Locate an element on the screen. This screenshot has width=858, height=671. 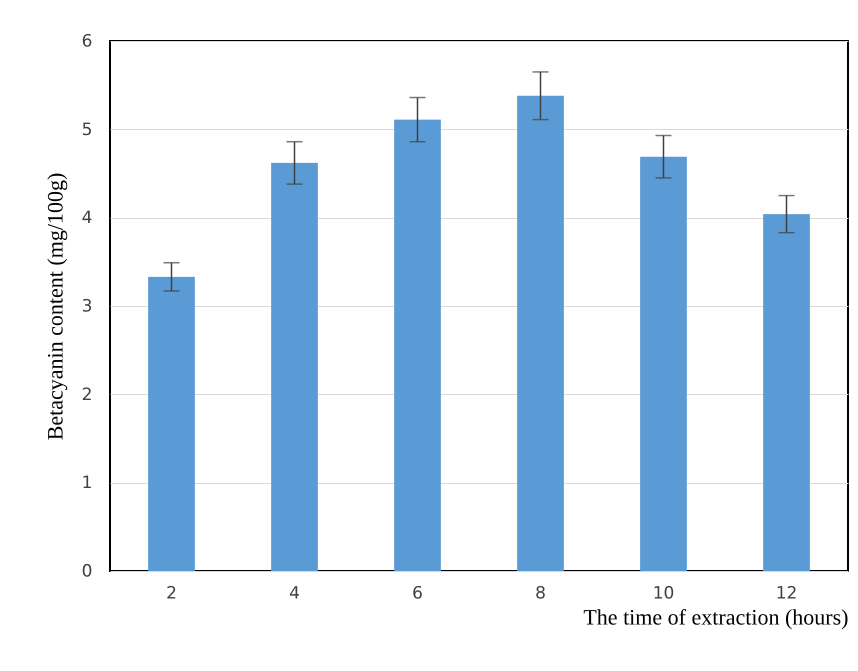
x-tick-label: 12 is located at coordinates (787, 594).